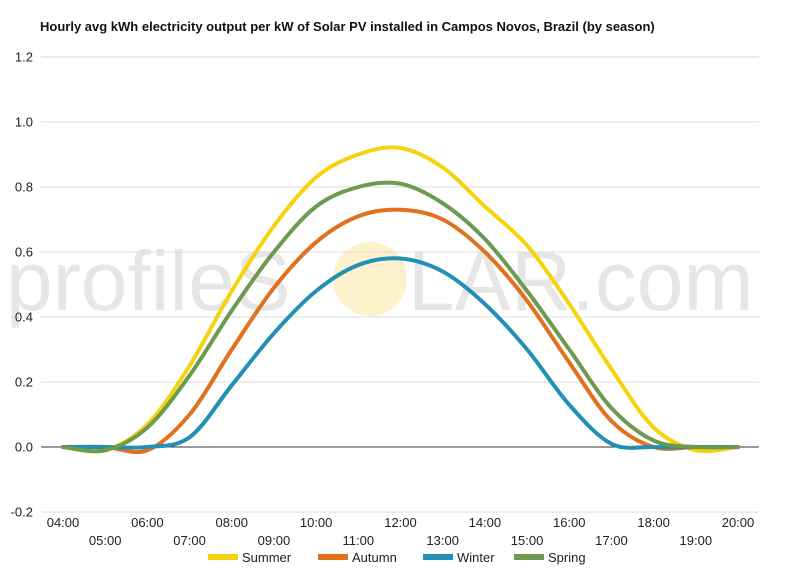 Image resolution: width=800 pixels, height=570 pixels. I want to click on legend: Summer Autumn Winter Spring, so click(397, 557).